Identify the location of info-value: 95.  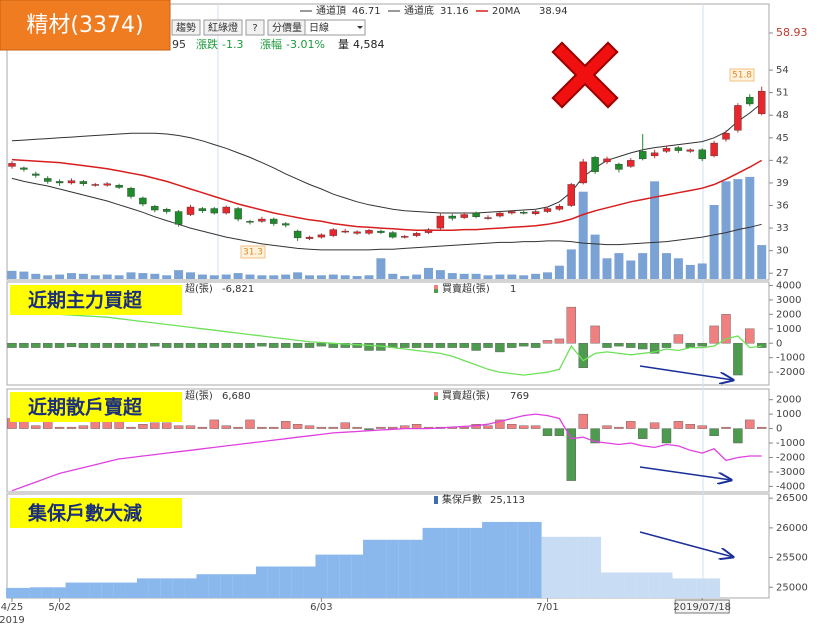
(179, 44).